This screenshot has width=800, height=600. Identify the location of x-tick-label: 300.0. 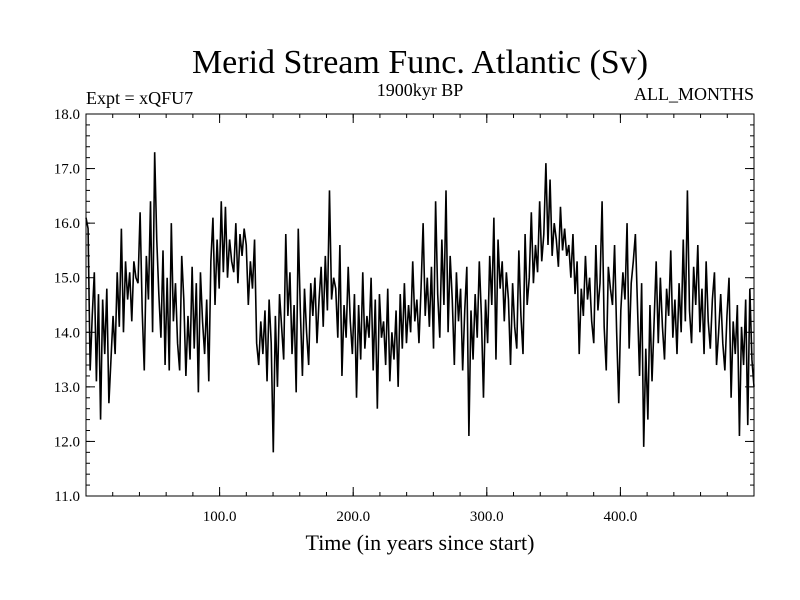
(487, 517).